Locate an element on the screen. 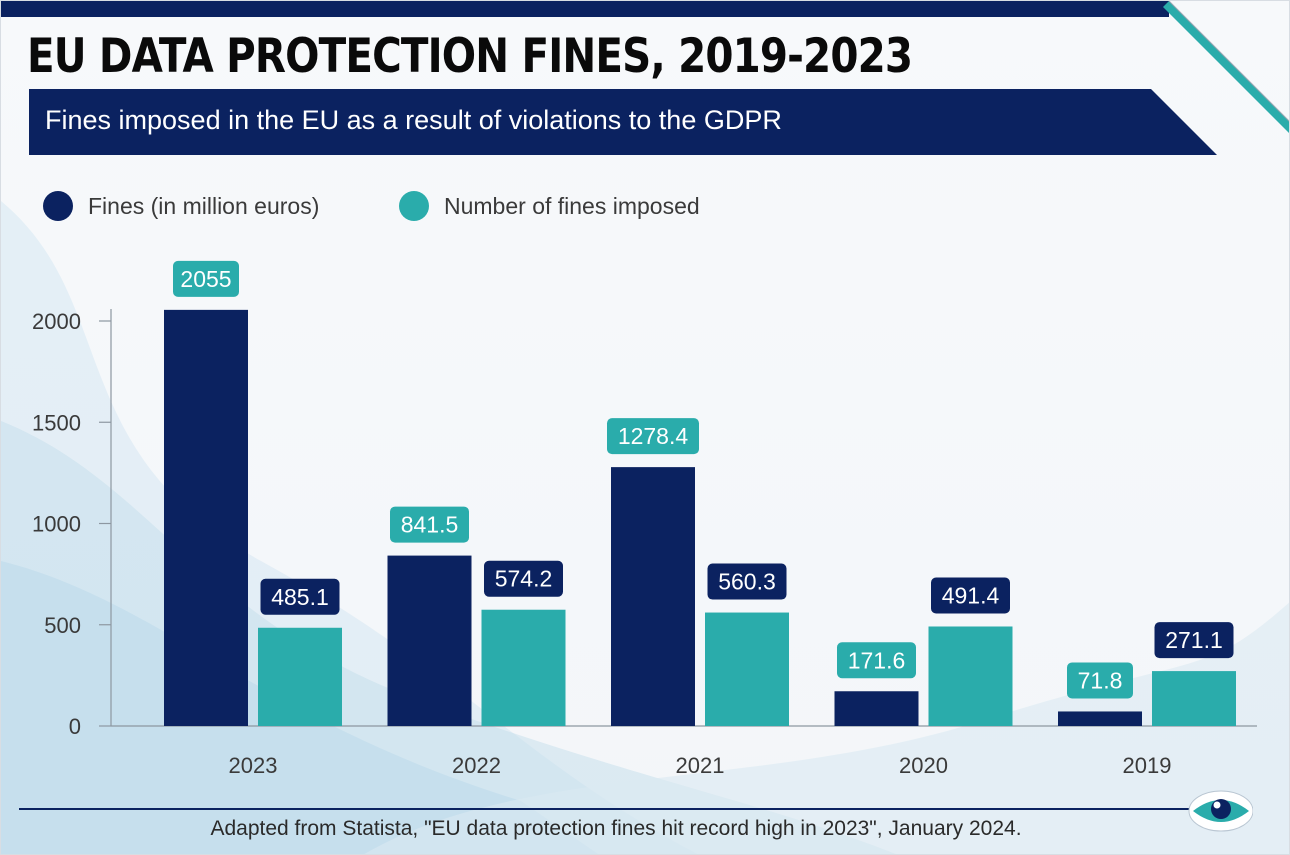 This screenshot has width=1290, height=855. data-label: 2055 is located at coordinates (205, 279).